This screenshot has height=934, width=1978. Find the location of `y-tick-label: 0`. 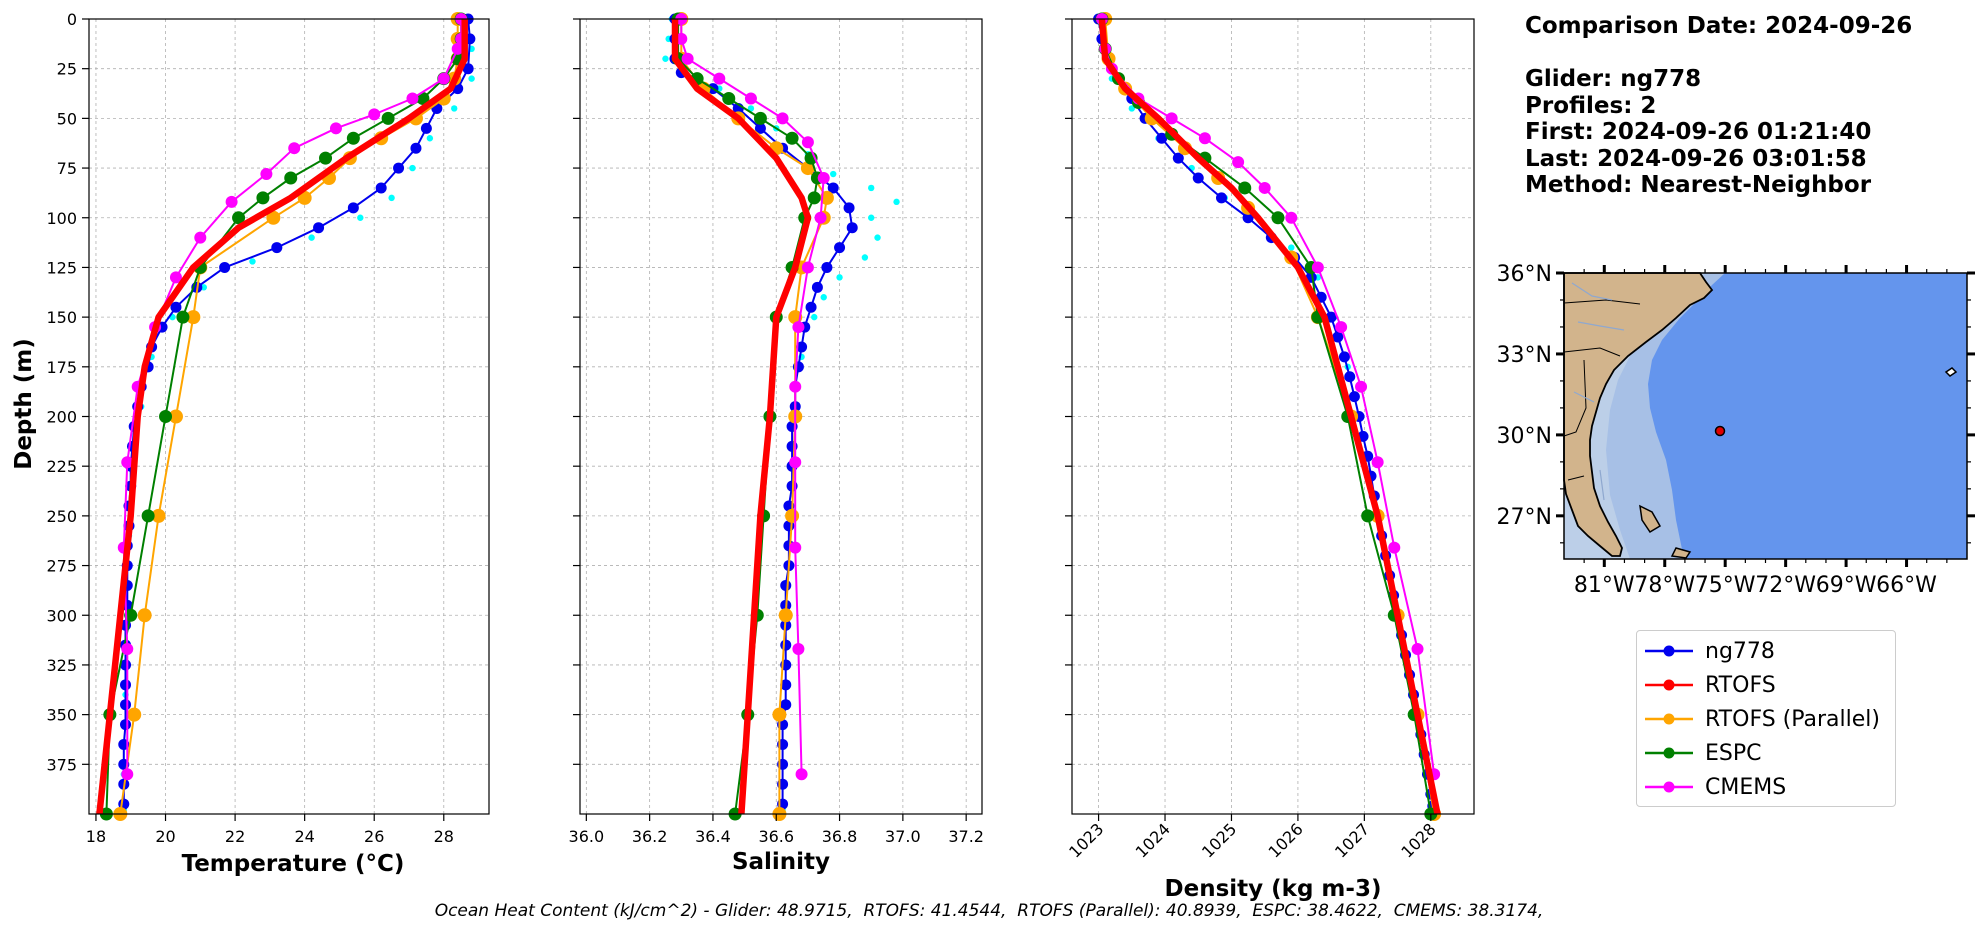

y-tick-label: 0 is located at coordinates (72, 19).